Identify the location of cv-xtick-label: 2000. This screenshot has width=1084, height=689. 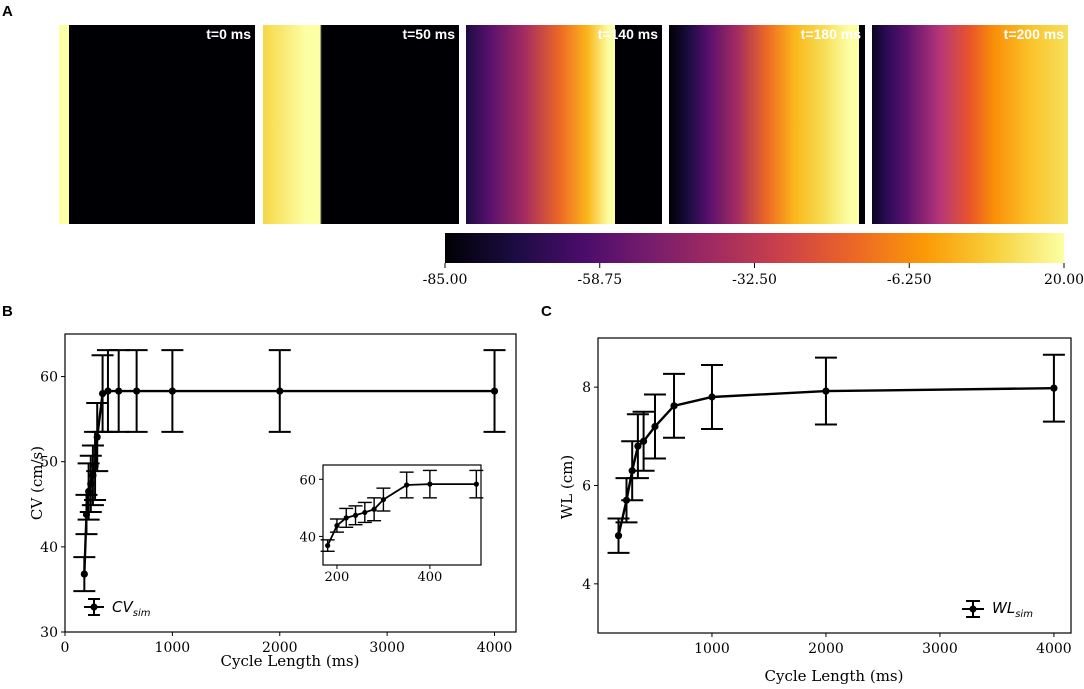
(280, 648).